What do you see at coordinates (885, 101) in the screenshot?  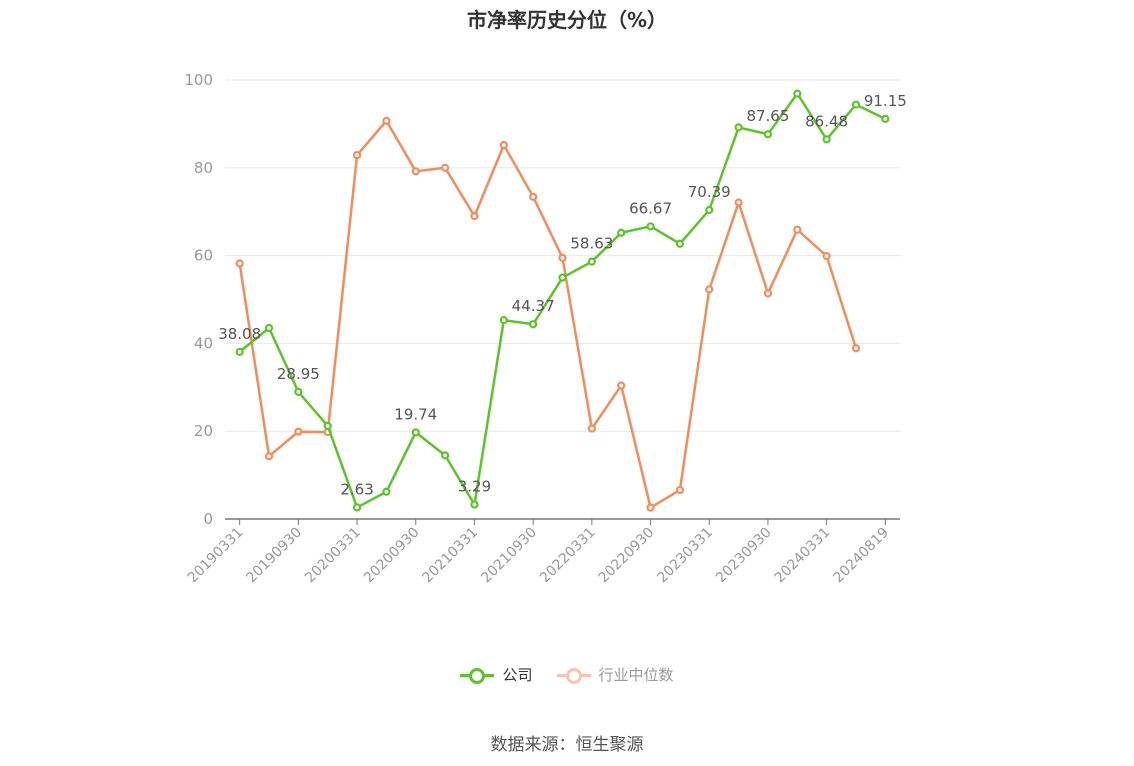 I see `data-label: 91.15` at bounding box center [885, 101].